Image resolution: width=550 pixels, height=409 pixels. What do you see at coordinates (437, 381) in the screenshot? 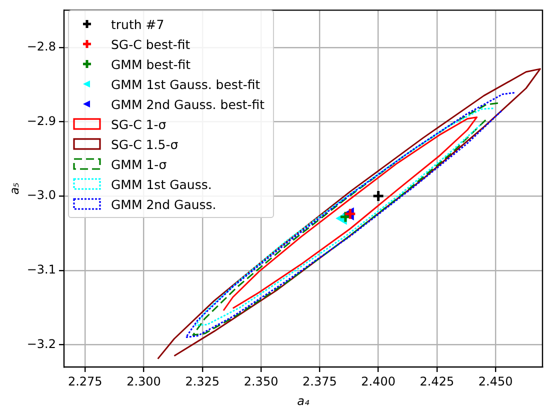
I see `x-tick-label: 2.425` at bounding box center [437, 381].